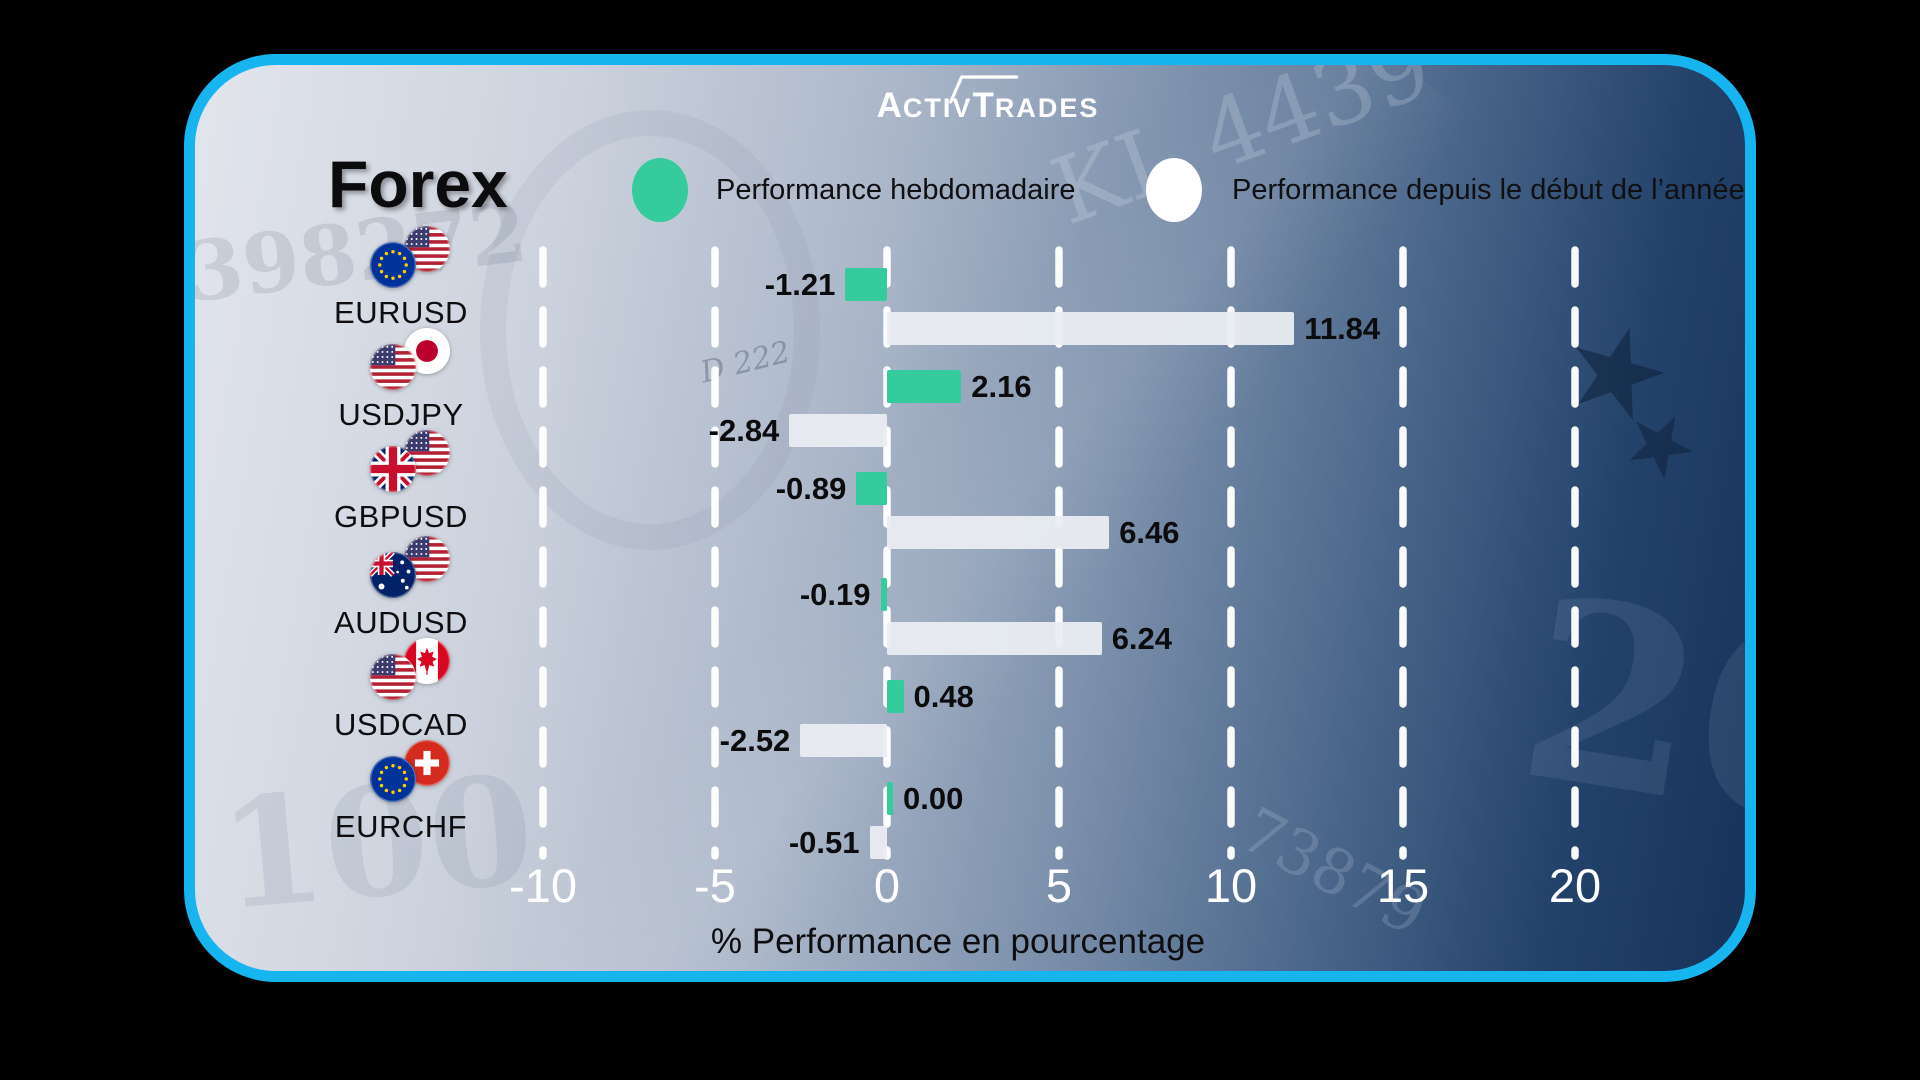 This screenshot has height=1080, width=1920. What do you see at coordinates (1047, 108) in the screenshot?
I see `logo-text: RADES` at bounding box center [1047, 108].